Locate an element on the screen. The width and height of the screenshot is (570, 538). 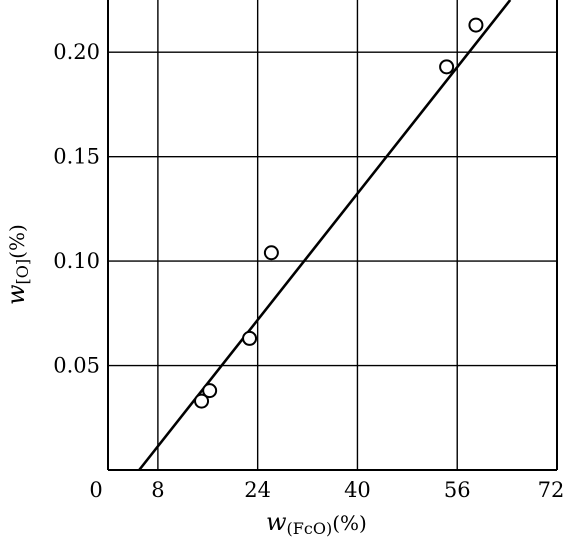
y-tick-label: 0.15 is located at coordinates (76, 157).